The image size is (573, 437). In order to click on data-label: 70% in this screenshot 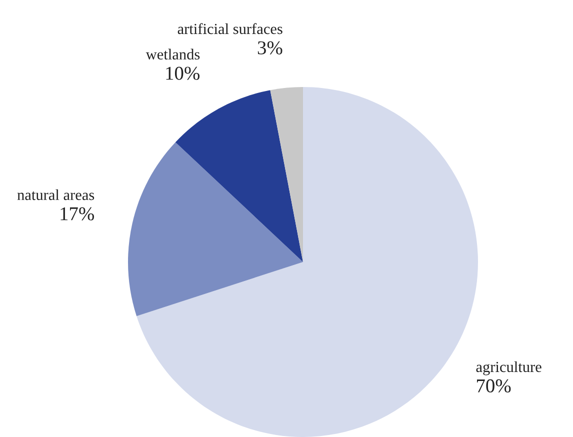, I will do `click(494, 385)`.